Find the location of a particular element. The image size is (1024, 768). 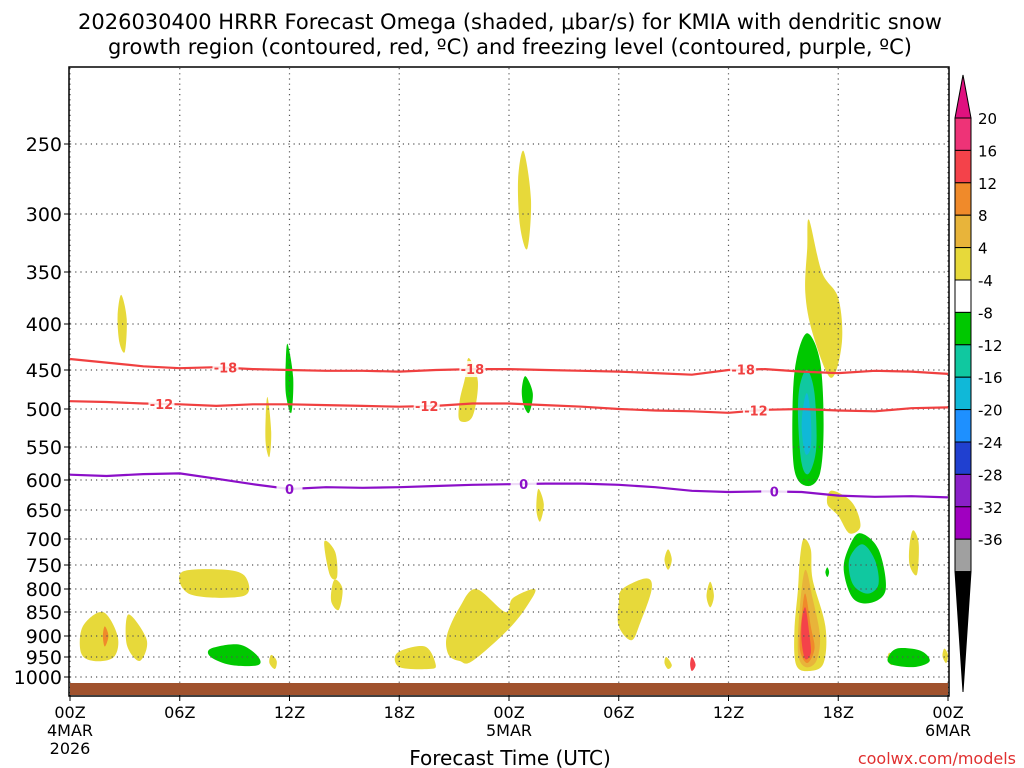

colorbar-label-13: -36 is located at coordinates (990, 540).